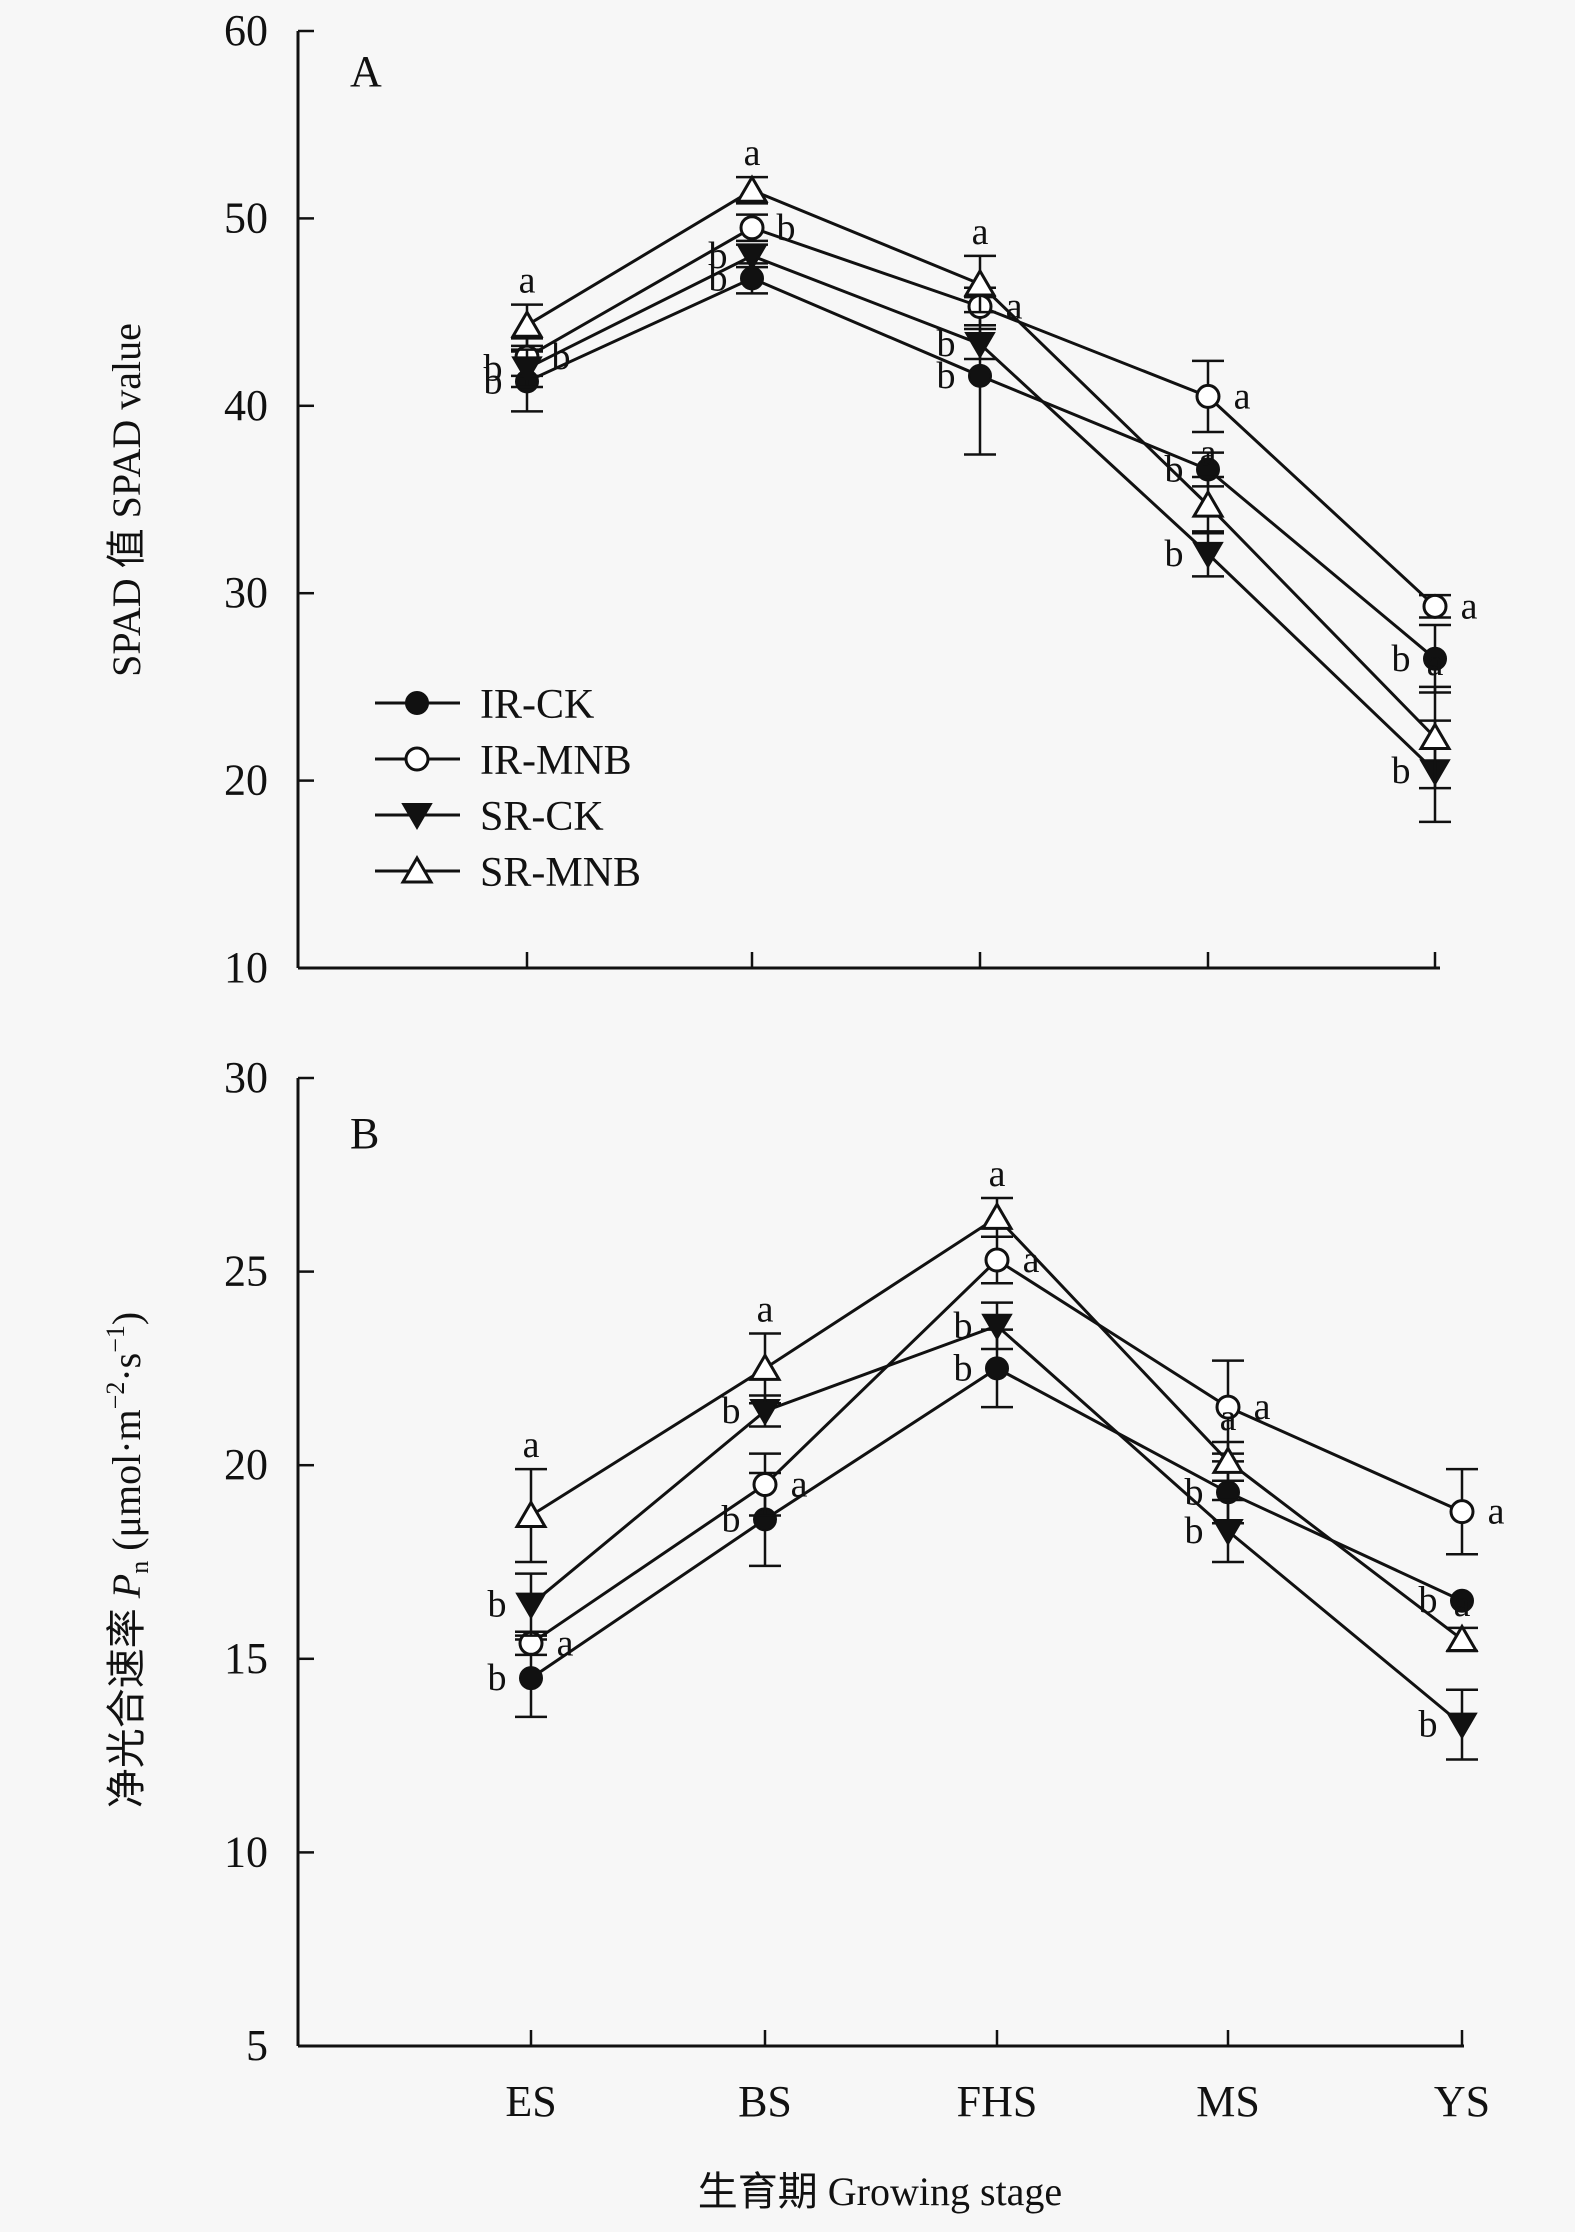  Describe the element at coordinates (126, 1586) in the screenshot. I see `y-label-b-symbol: P` at that location.